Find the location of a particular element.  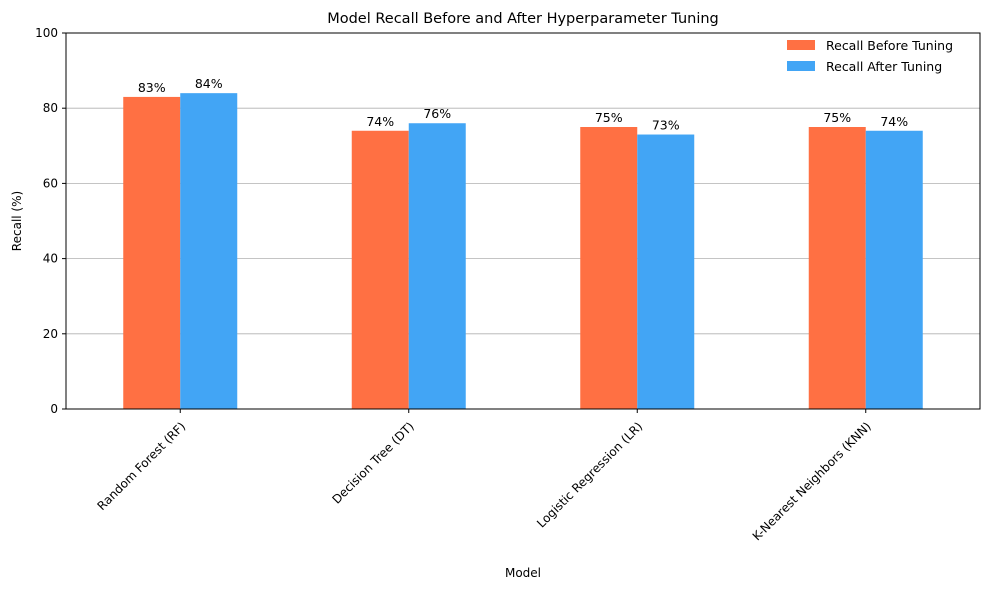

y-tick-label: 20 is located at coordinates (50, 334).